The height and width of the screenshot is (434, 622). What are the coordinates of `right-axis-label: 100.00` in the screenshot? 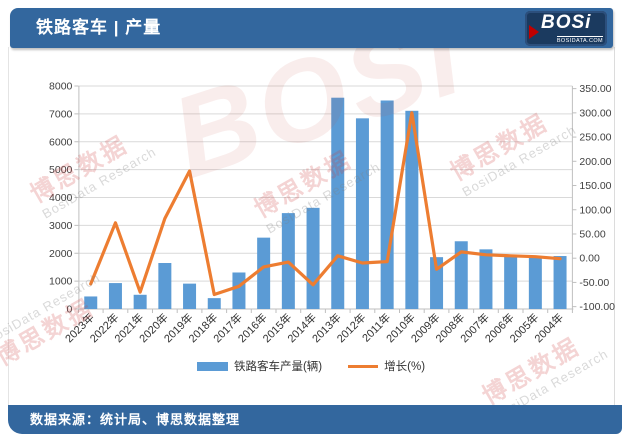 It's located at (595, 210).